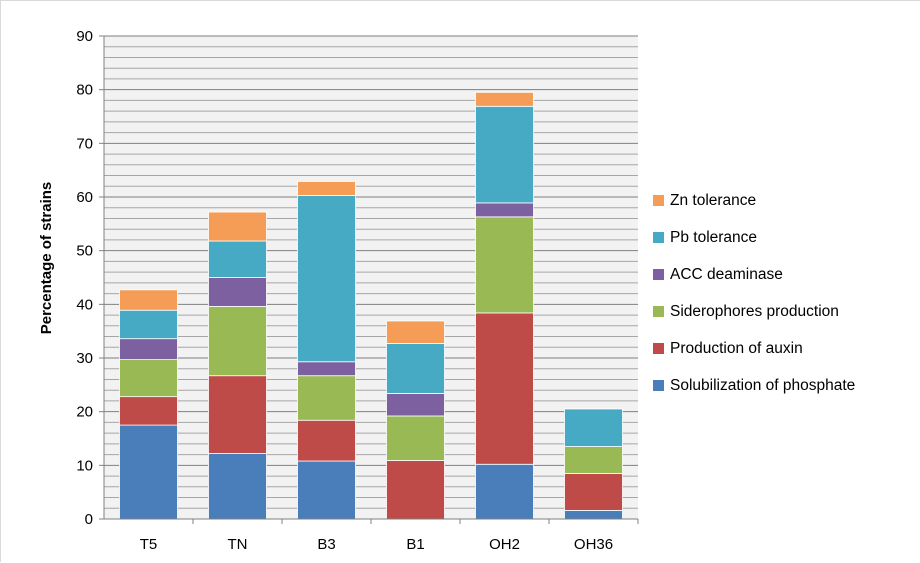 The height and width of the screenshot is (563, 920). Describe the element at coordinates (593, 544) in the screenshot. I see `x-tick-label: OH36` at that location.